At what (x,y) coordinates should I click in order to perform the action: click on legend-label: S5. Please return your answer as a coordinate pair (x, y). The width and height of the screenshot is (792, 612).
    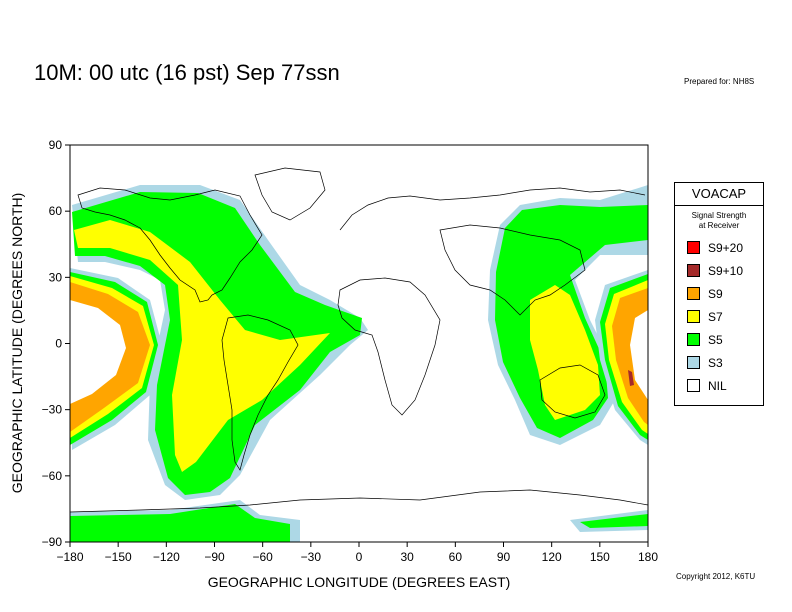
    Looking at the image, I should click on (715, 340).